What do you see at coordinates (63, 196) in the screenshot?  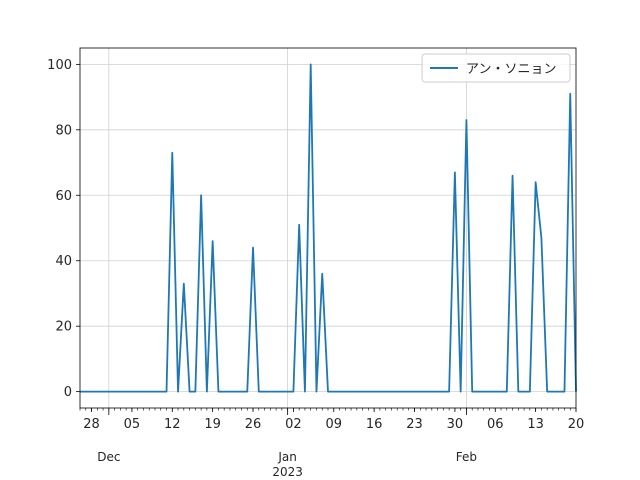 I see `y-tick-label: 60` at bounding box center [63, 196].